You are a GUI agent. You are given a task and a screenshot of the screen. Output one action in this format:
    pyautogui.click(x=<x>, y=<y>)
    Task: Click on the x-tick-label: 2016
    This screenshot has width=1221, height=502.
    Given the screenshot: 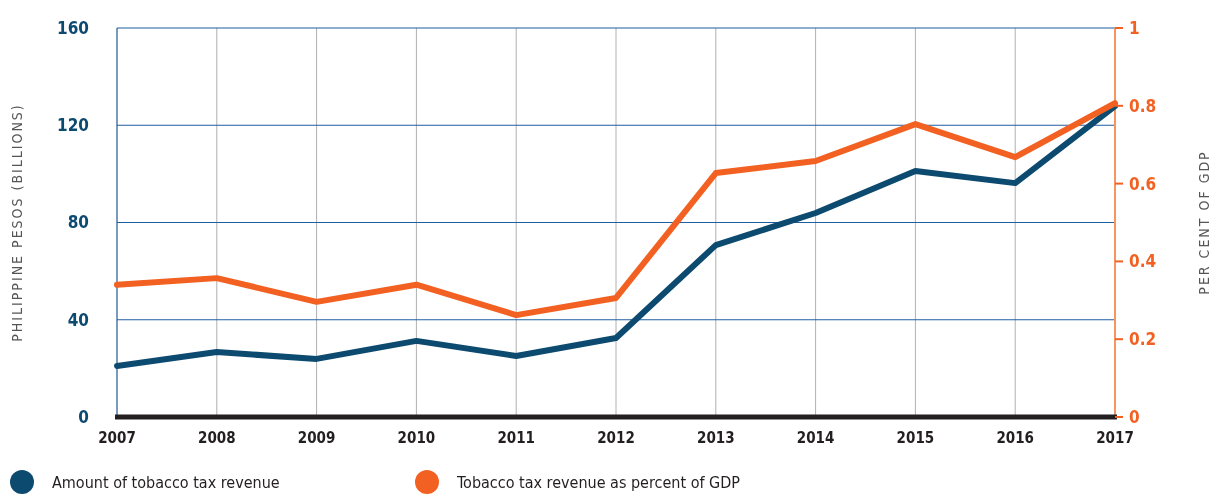 What is the action you would take?
    pyautogui.click(x=1015, y=438)
    